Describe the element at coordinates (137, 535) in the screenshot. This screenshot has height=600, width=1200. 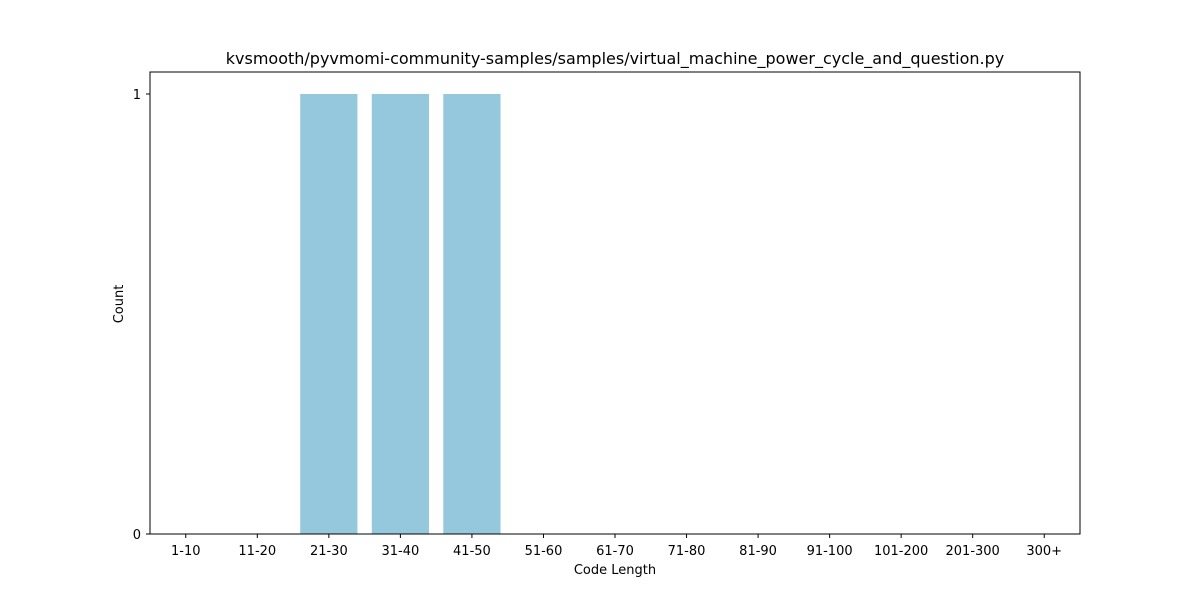
I see `y-tick-label: 0` at that location.